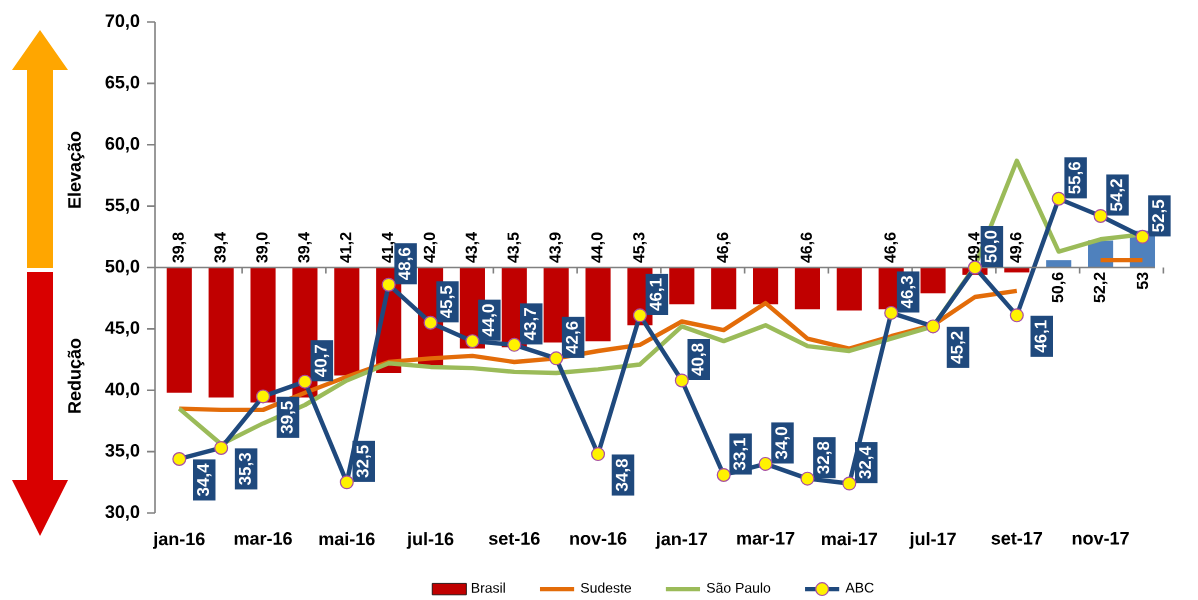 The image size is (1198, 600). I want to click on x-tick-label: mai-17, so click(849, 539).